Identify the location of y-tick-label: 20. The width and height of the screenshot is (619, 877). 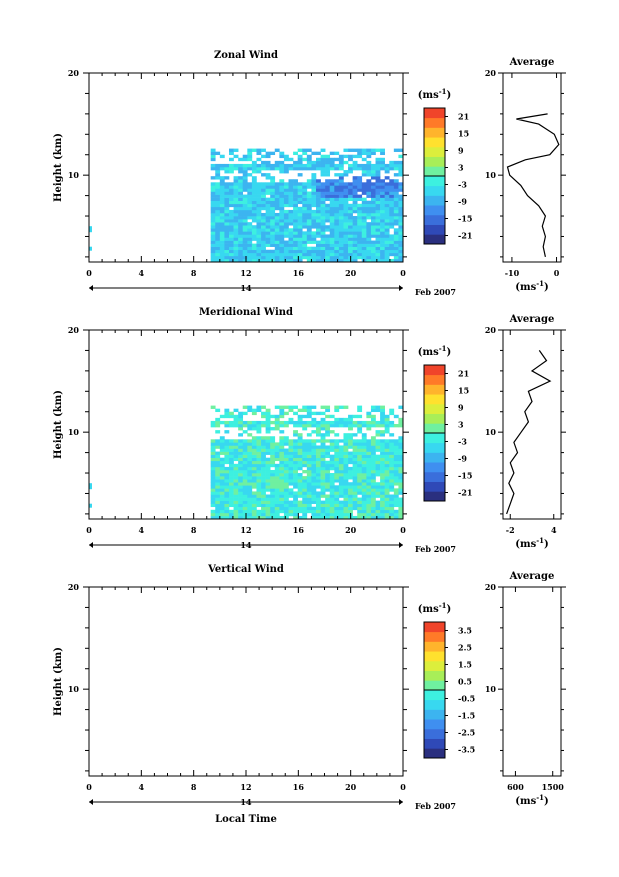
(74, 330).